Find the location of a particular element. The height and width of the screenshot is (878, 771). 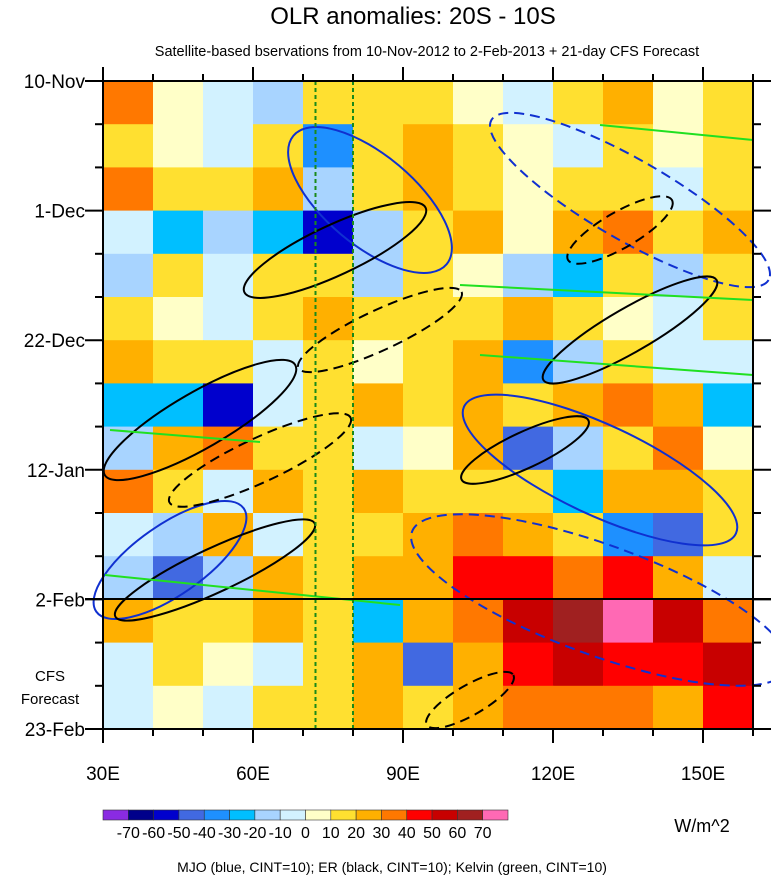

y-tick-label: 1-Dec is located at coordinates (59, 212).